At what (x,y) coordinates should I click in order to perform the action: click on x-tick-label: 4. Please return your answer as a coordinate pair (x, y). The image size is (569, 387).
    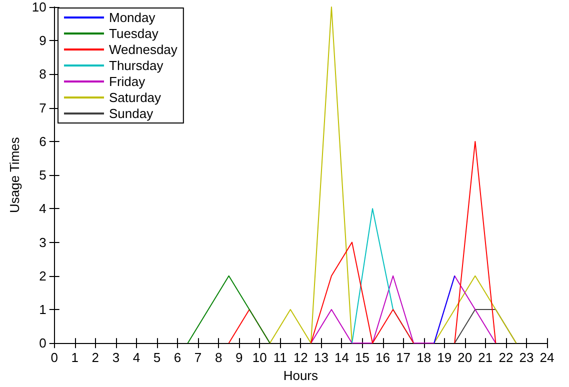
    Looking at the image, I should click on (136, 358).